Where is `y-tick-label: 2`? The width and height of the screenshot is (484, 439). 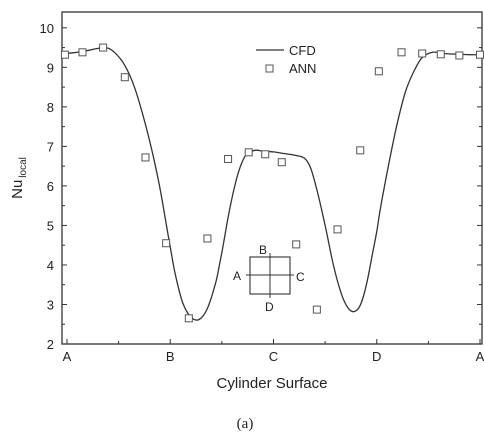
y-tick-label: 2 is located at coordinates (50, 344).